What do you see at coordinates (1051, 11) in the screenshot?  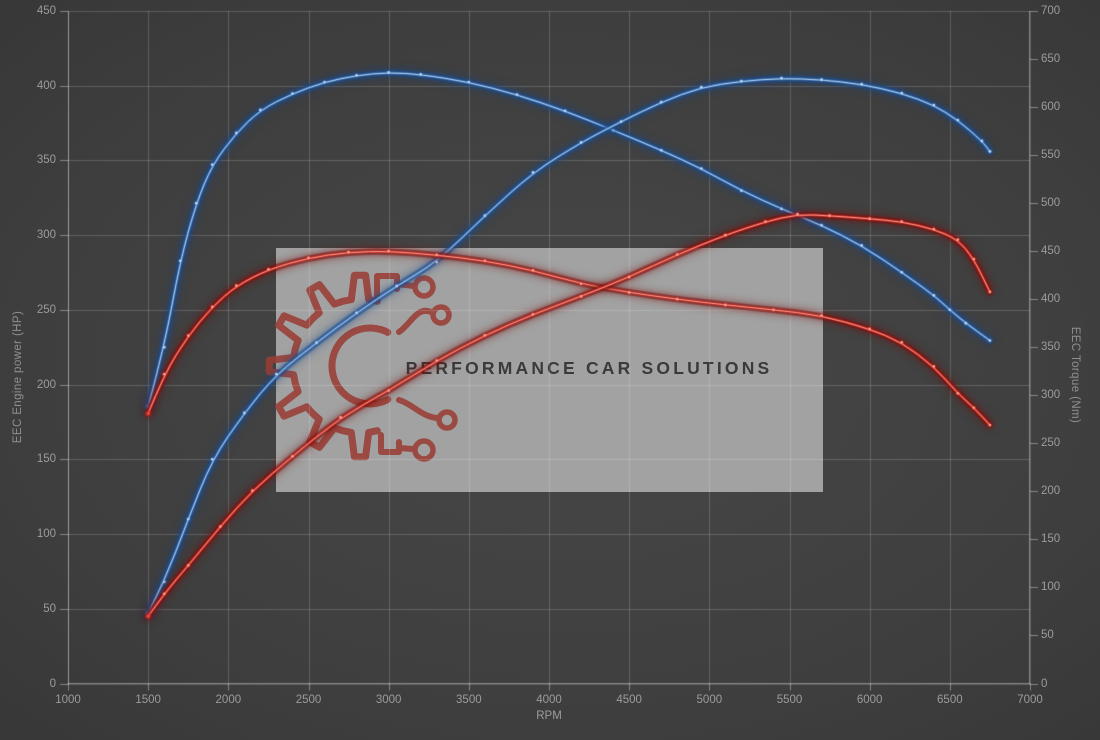 I see `right-axis-tick-label: 700` at bounding box center [1051, 11].